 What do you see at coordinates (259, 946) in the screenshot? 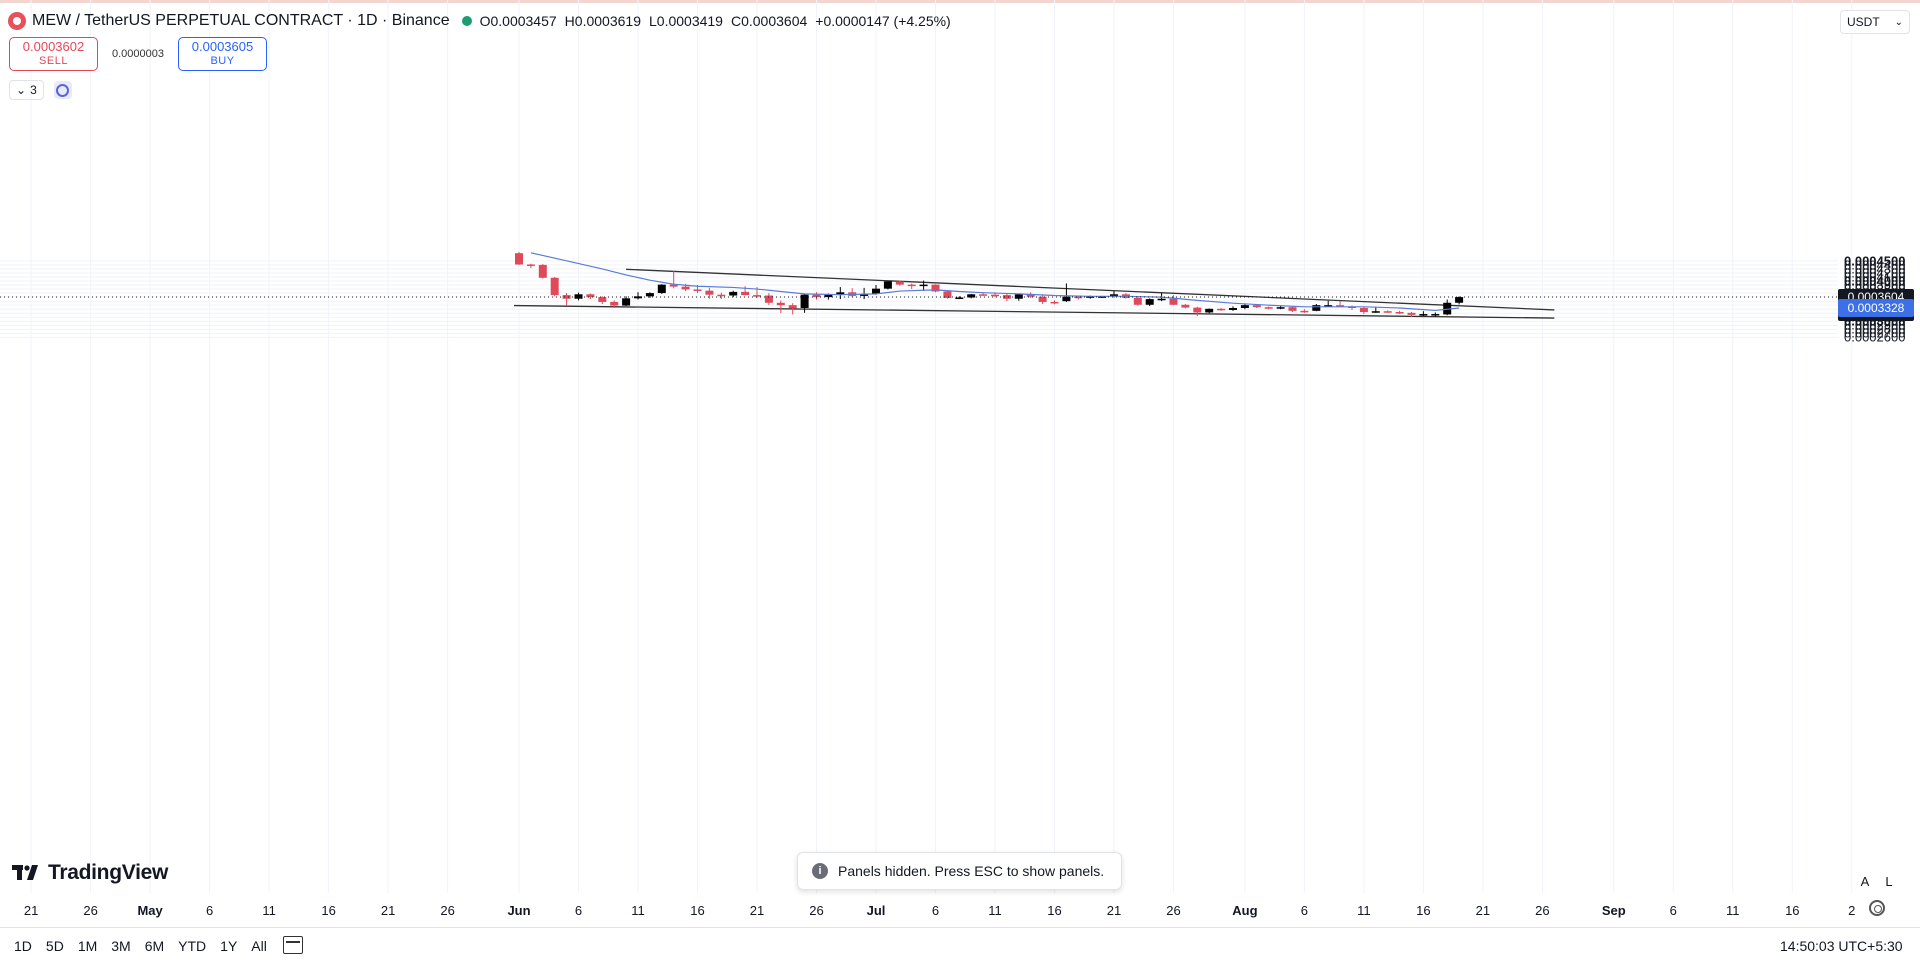
I see `range-all-button: All` at bounding box center [259, 946].